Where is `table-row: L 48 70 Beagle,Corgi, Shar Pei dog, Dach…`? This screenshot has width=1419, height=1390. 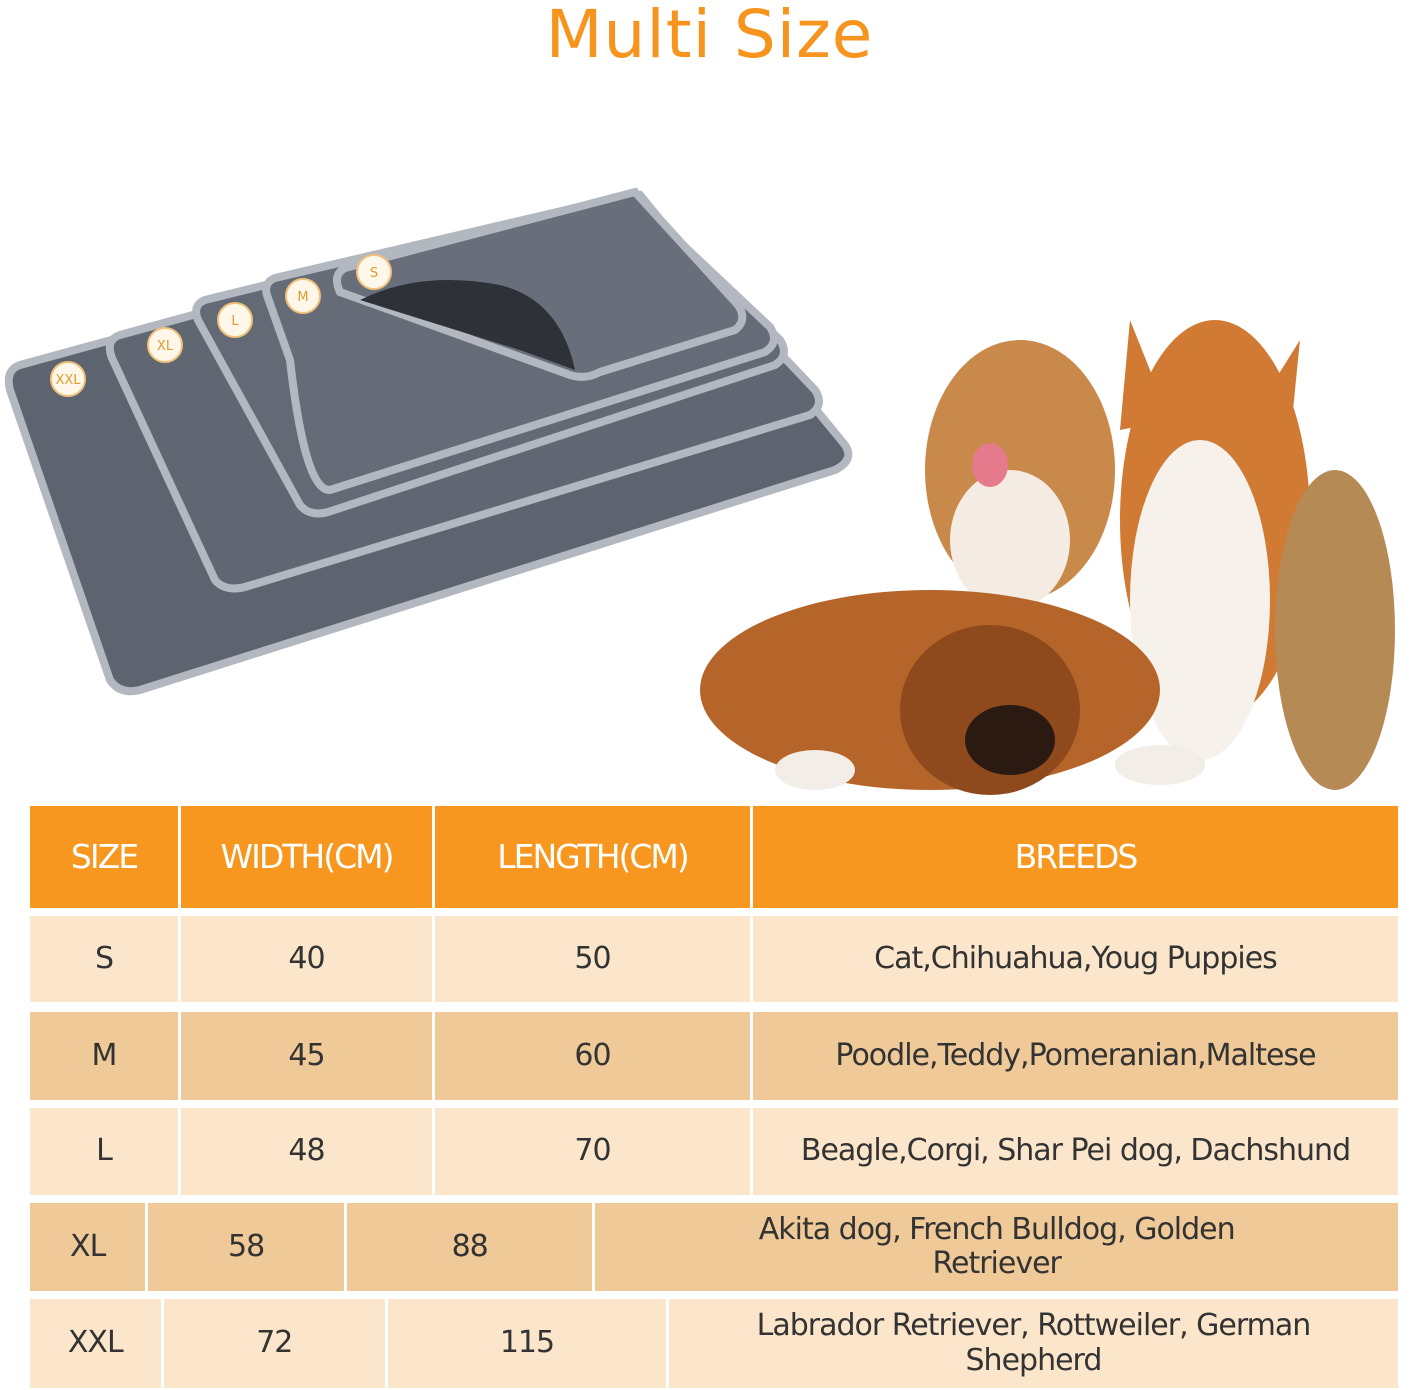
table-row: L 48 70 Beagle,Corgi, Shar Pei dog, Dach… is located at coordinates (714, 1151).